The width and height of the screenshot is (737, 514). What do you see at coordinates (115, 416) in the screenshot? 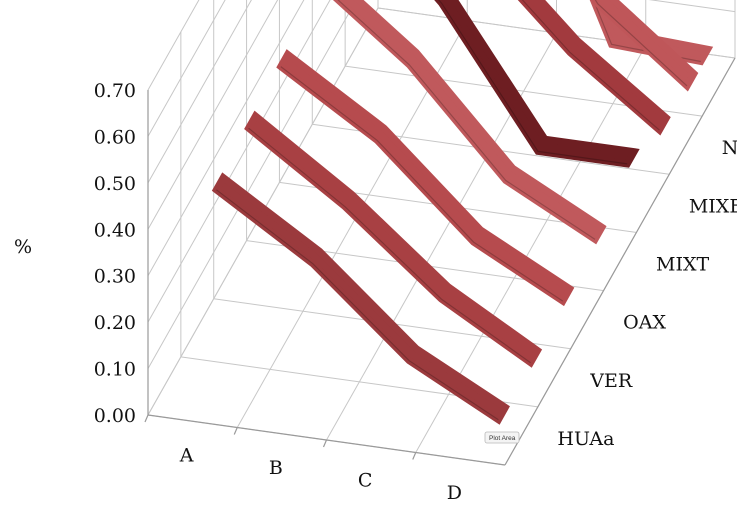
I see `y-tick-label: 0.00` at bounding box center [115, 416].